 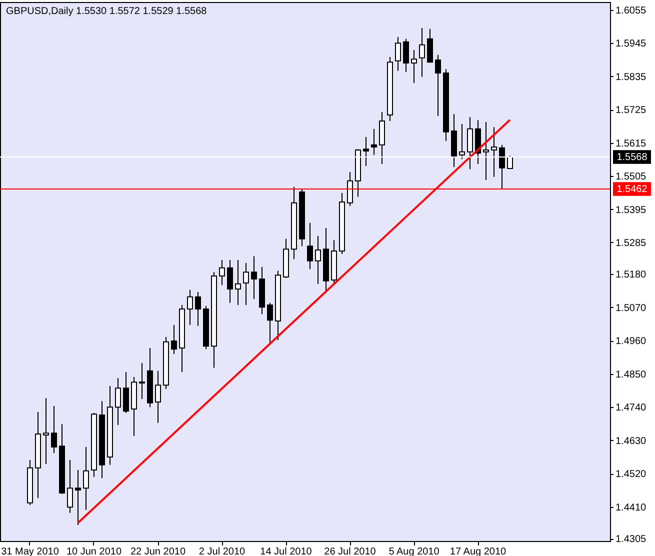 What do you see at coordinates (631, 10) in the screenshot?
I see `y-tick-label: 1.6055` at bounding box center [631, 10].